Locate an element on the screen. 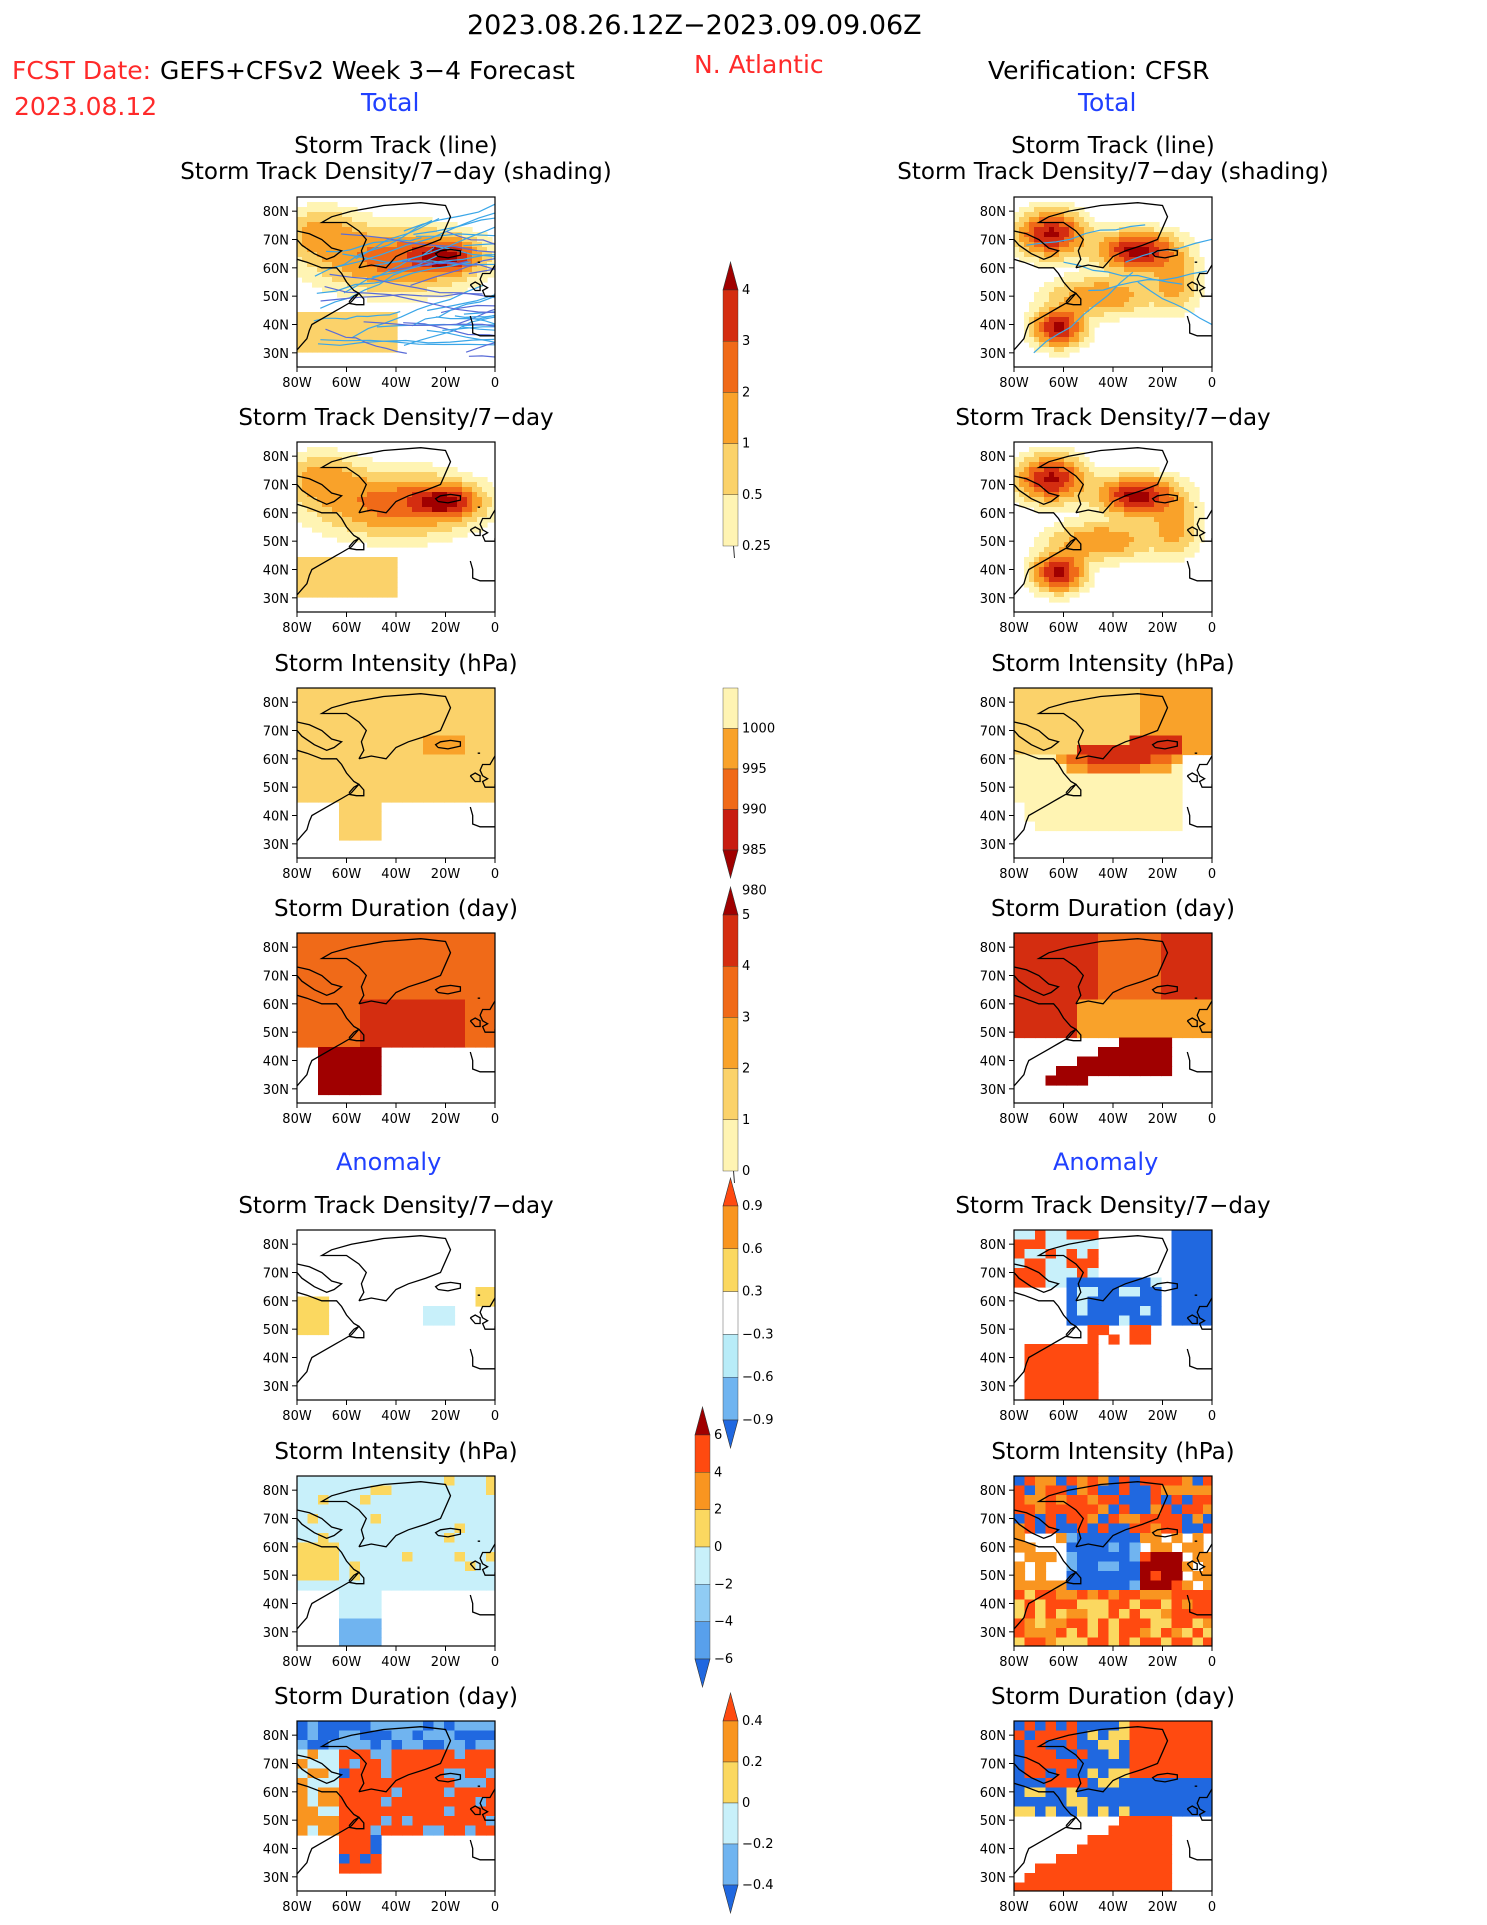 Image resolution: width=1487 pixels, height=1925 pixels. storm-track-line is located at coordinates (452, 272).